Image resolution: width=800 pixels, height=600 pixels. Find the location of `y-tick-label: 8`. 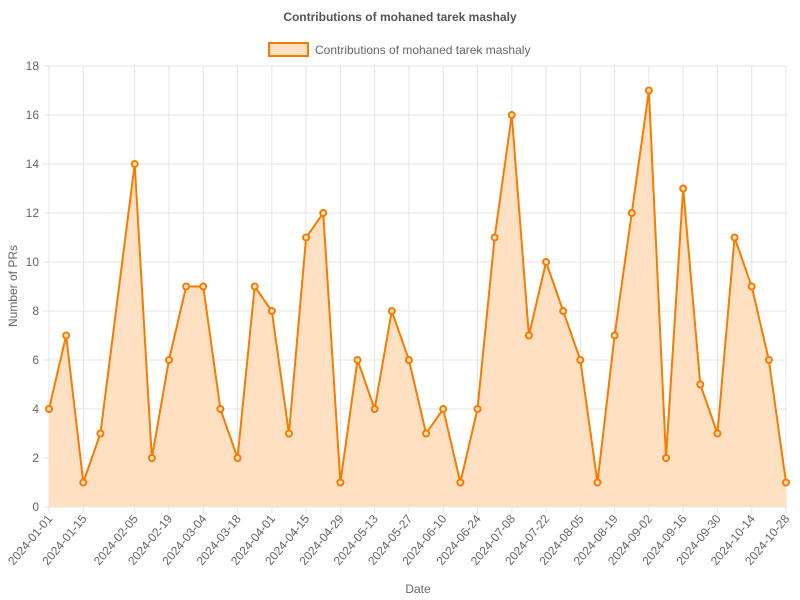

y-tick-label: 8 is located at coordinates (35, 311).